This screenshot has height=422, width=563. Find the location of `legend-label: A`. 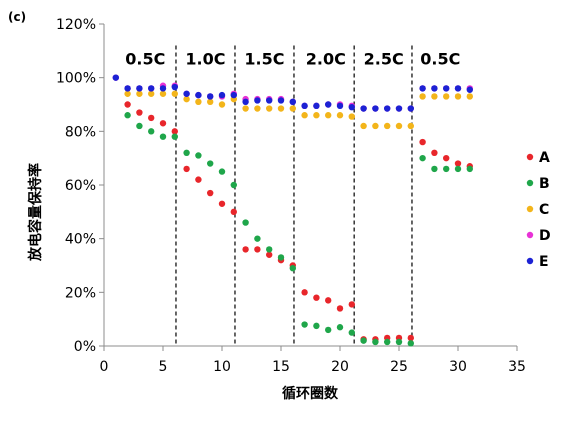

legend-label: A is located at coordinates (544, 158).